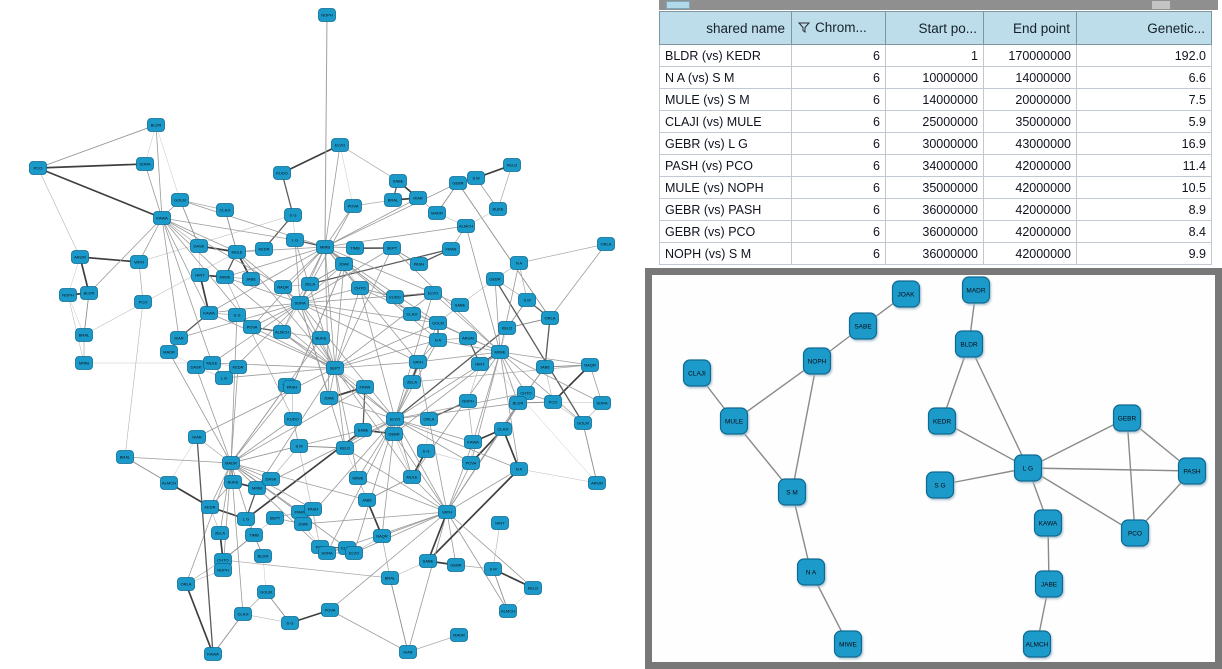 The width and height of the screenshot is (1222, 669). I want to click on network-node: NAQR, so click(283, 287).